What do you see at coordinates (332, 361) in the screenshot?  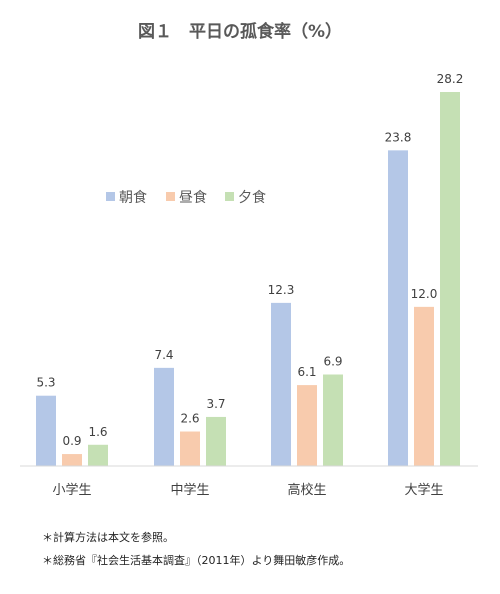 I see `data-label-3-3: 6.9` at bounding box center [332, 361].